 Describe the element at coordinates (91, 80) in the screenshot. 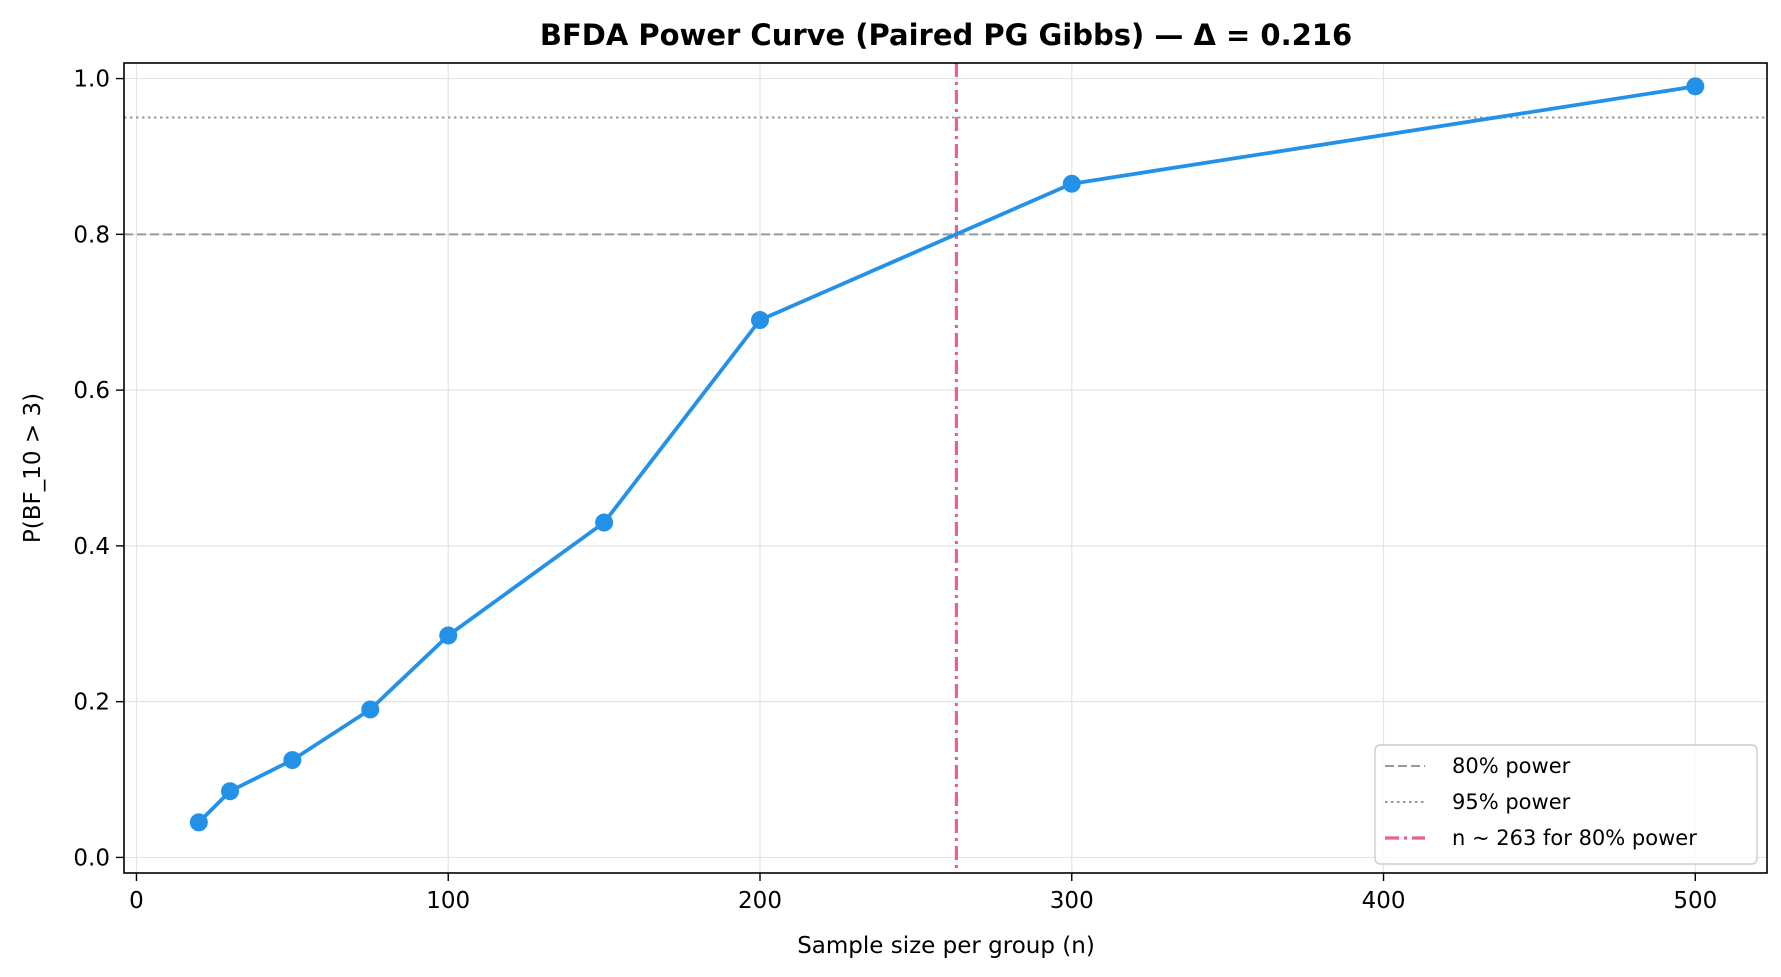

I see `y-tick-label: 1.0` at that location.